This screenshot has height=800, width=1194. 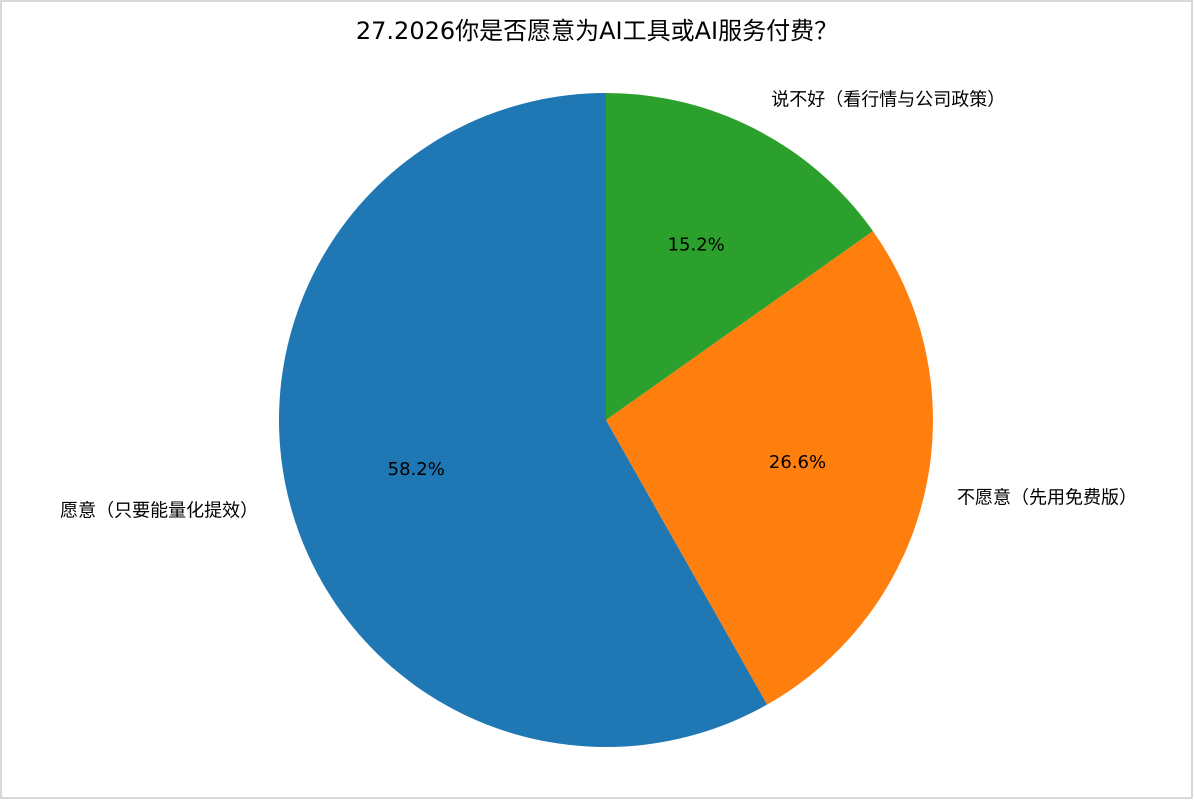 I want to click on value-label: 26.6%, so click(x=797, y=462).